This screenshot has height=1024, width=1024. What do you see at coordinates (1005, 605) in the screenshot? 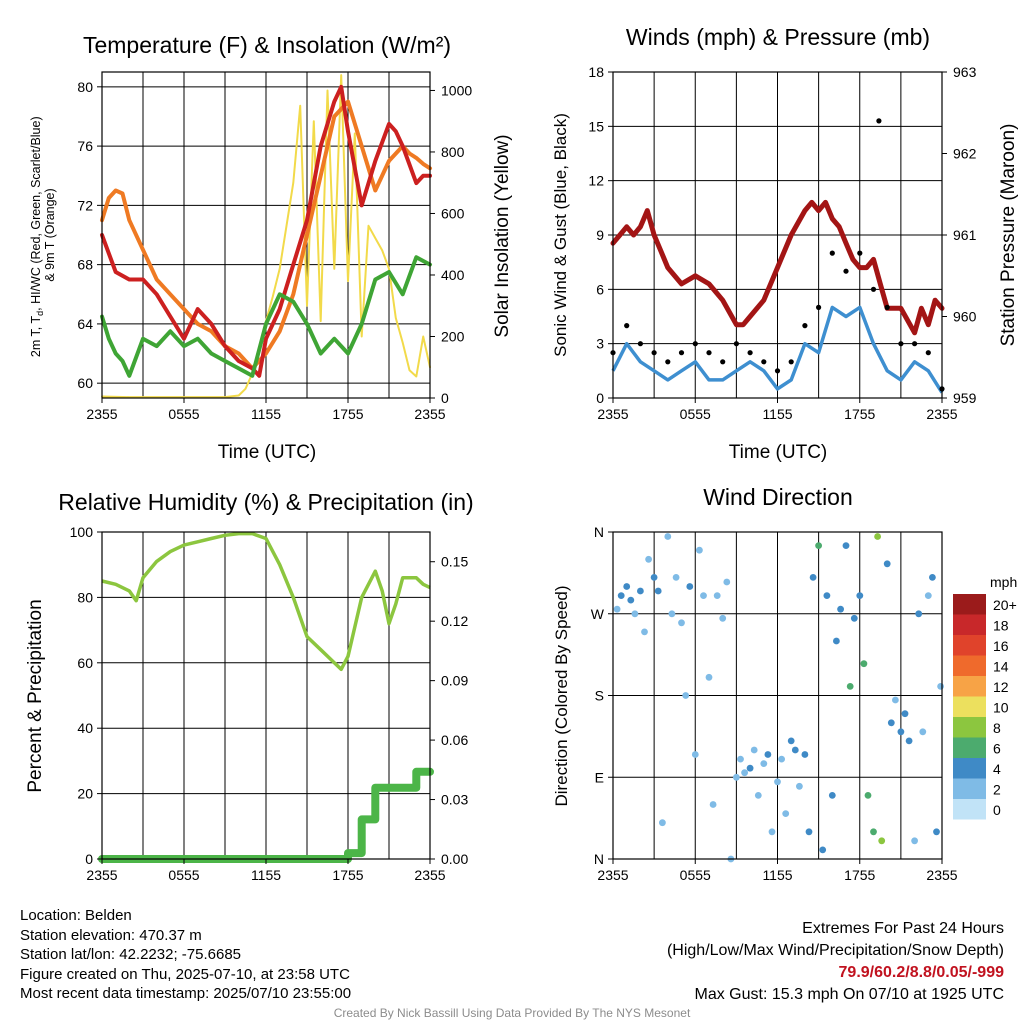
I see `colorbar-label: 20+` at bounding box center [1005, 605].